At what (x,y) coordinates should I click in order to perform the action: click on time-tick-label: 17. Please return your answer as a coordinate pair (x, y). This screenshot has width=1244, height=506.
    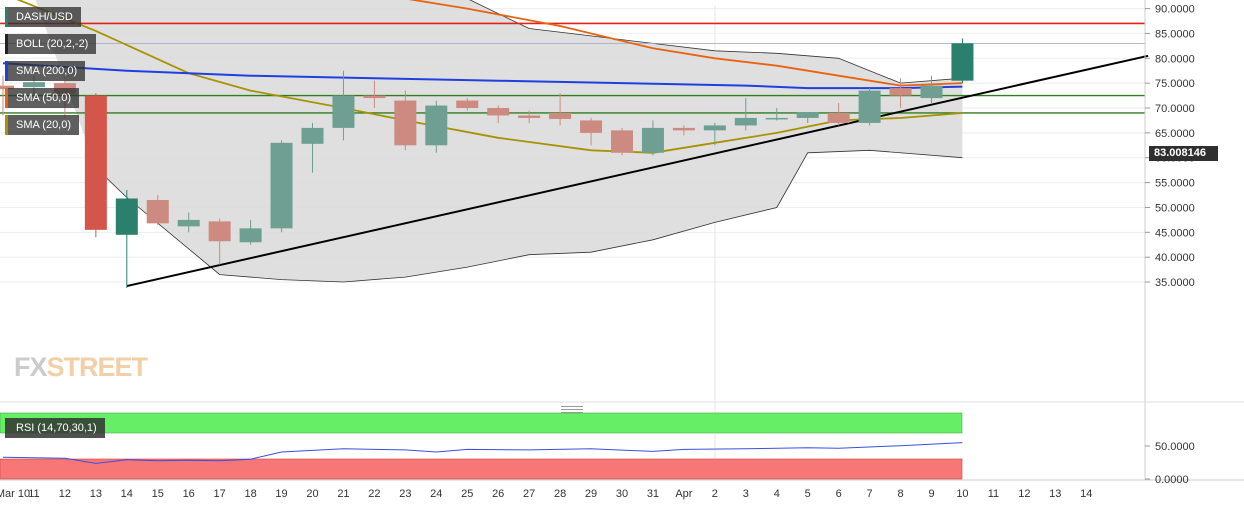
    Looking at the image, I should click on (220, 494).